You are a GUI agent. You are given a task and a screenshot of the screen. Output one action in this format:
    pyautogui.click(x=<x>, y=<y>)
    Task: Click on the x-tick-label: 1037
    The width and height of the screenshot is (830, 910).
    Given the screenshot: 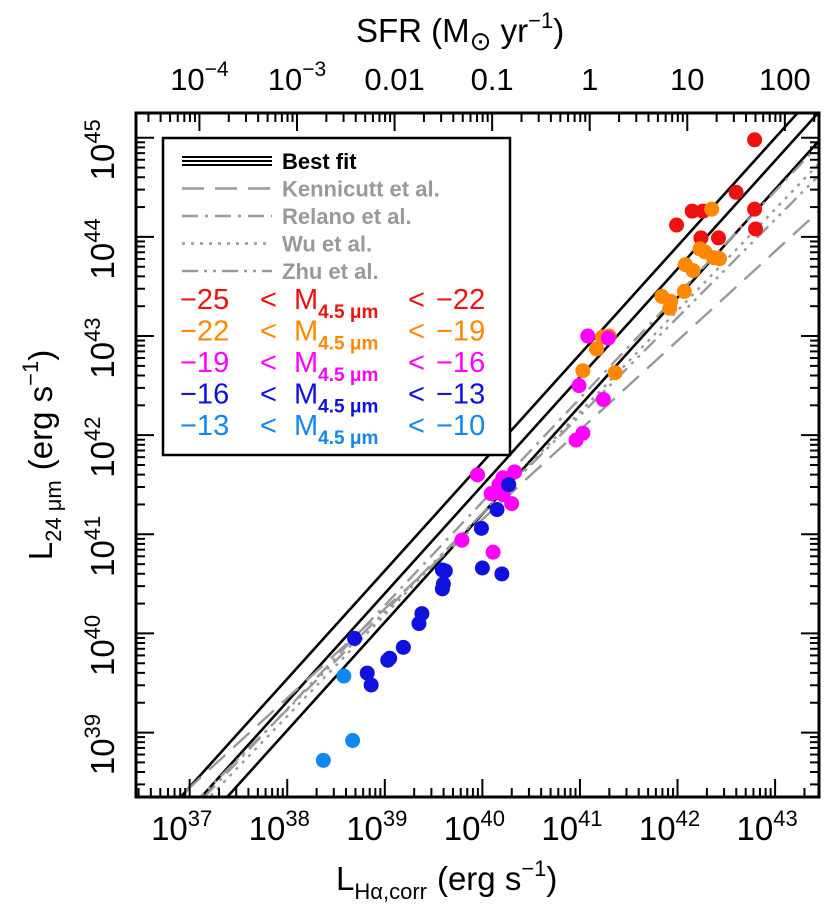 What is the action you would take?
    pyautogui.click(x=181, y=826)
    